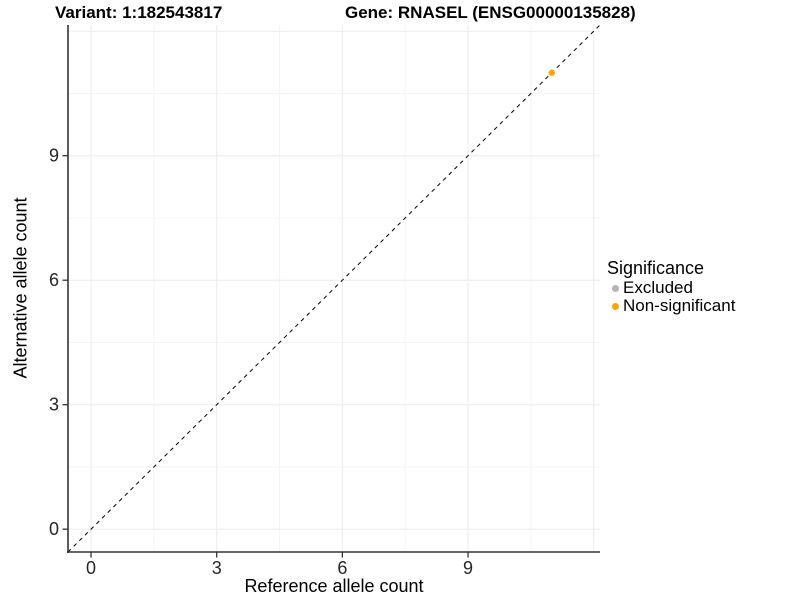 The height and width of the screenshot is (600, 800). Describe the element at coordinates (139, 12) in the screenshot. I see `variant-title: Variant: 1:182543817` at that location.